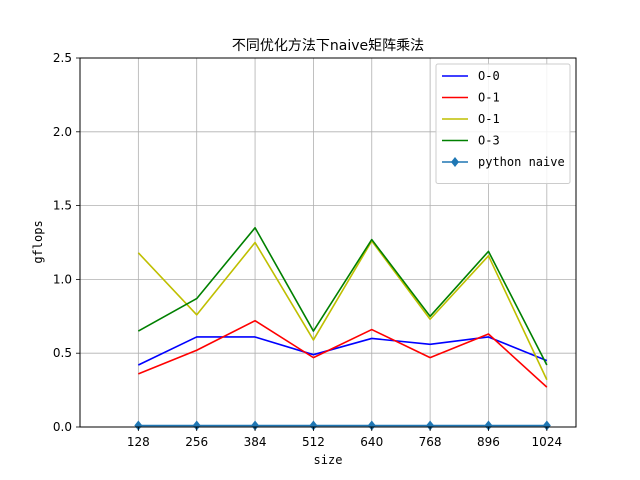 This screenshot has height=480, width=640. What do you see at coordinates (38, 241) in the screenshot?
I see `y-axis-label: gflops` at bounding box center [38, 241].